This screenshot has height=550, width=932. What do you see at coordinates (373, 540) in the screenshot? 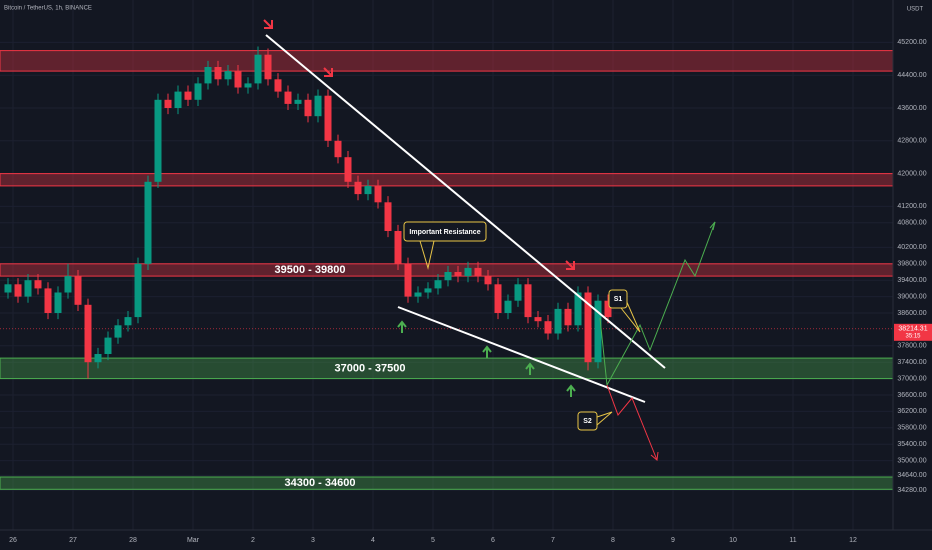
I see `x-tick-label: 4` at bounding box center [373, 540].